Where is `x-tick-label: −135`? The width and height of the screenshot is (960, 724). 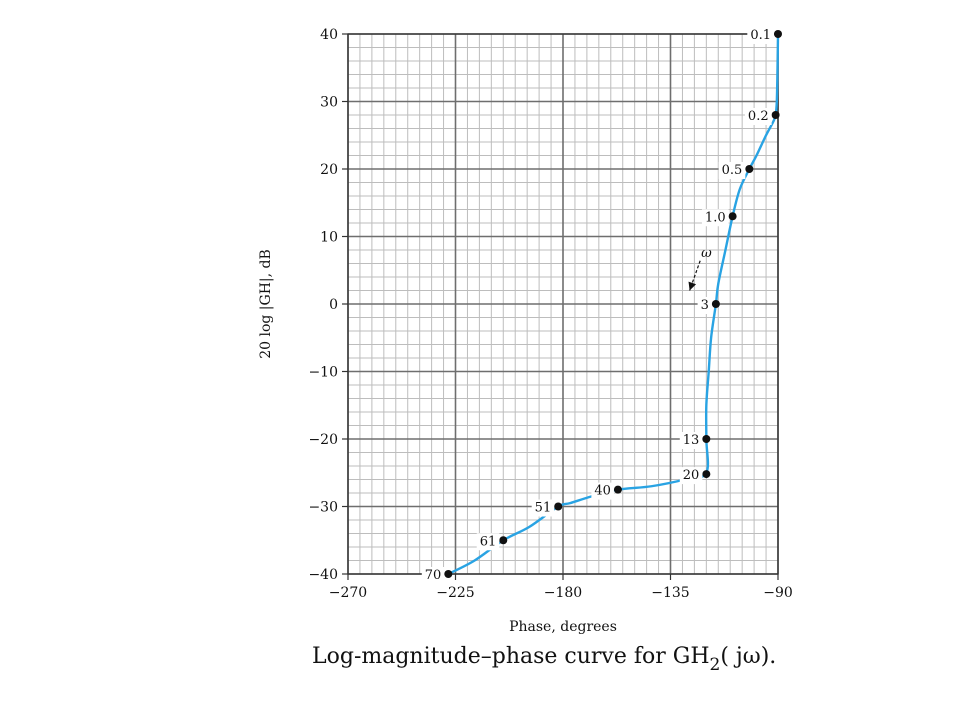
x-tick-label: −135 is located at coordinates (670, 593).